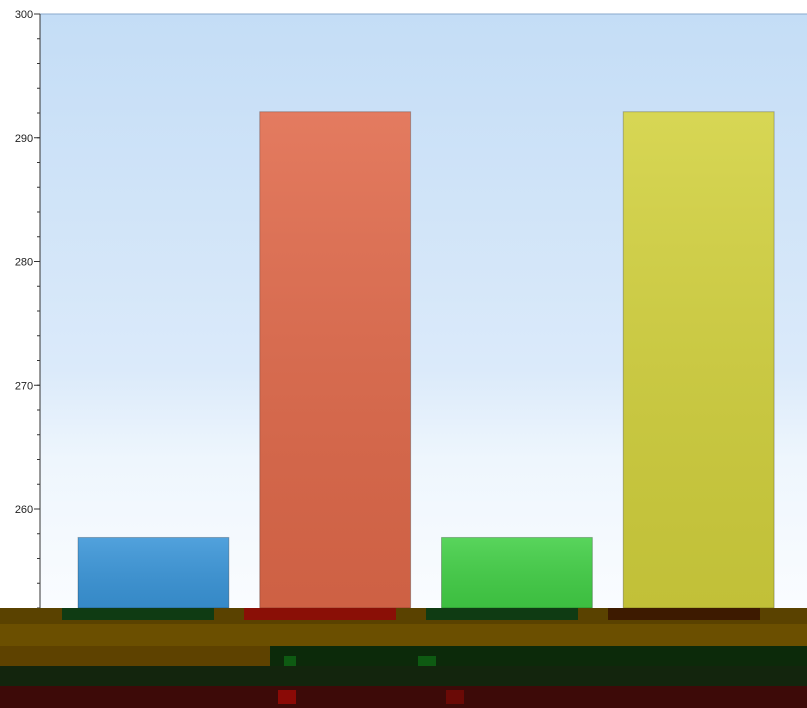 The image size is (807, 708). Describe the element at coordinates (24, 386) in the screenshot. I see `y-tick-label: 270` at that location.